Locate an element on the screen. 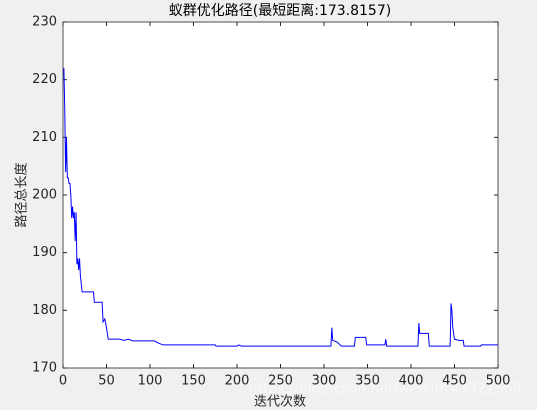  x-tick-label: 500 is located at coordinates (498, 381).